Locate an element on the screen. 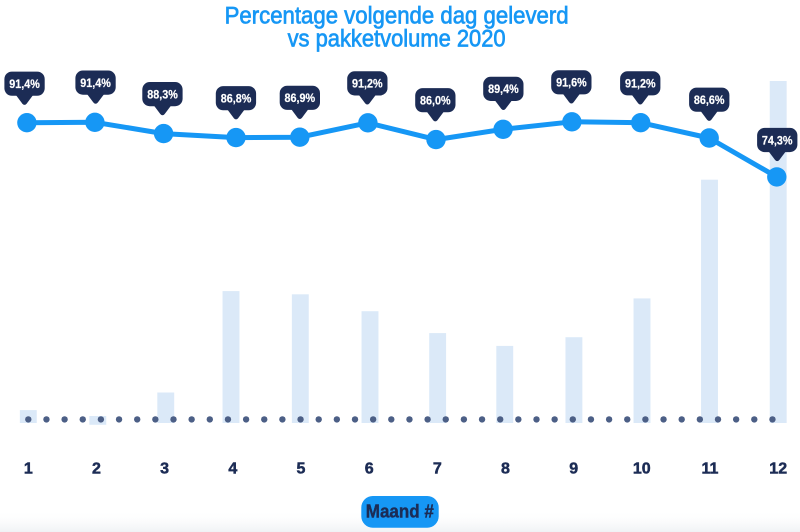 The width and height of the screenshot is (800, 532). svg-text: Maand # is located at coordinates (400, 512).